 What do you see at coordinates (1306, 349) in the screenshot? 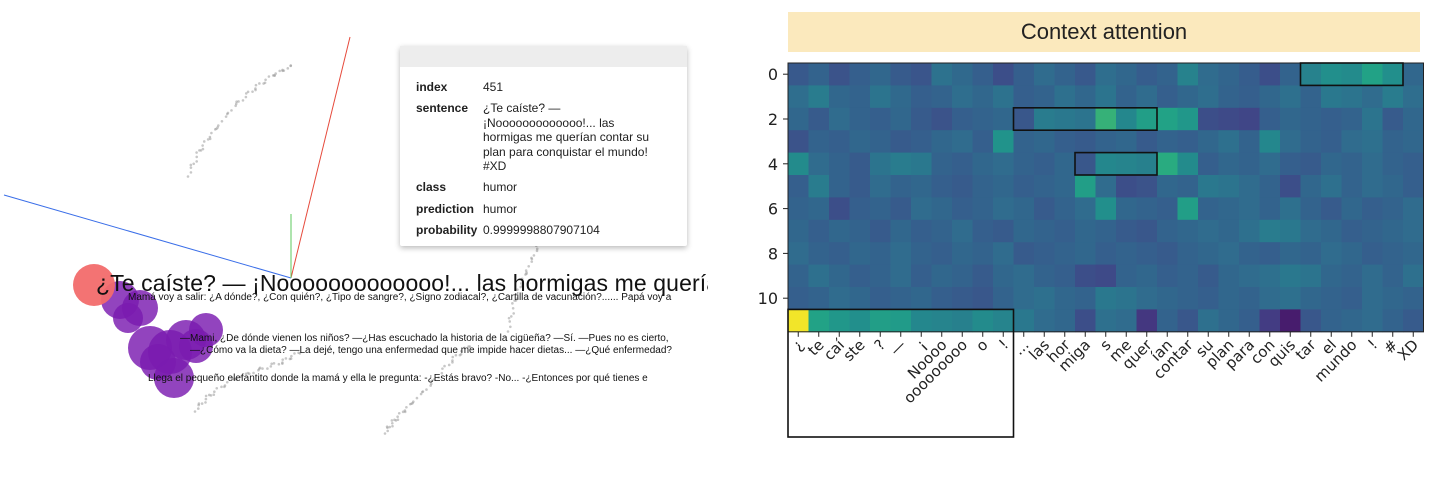
I see `x-tick-label: tar` at bounding box center [1306, 349].